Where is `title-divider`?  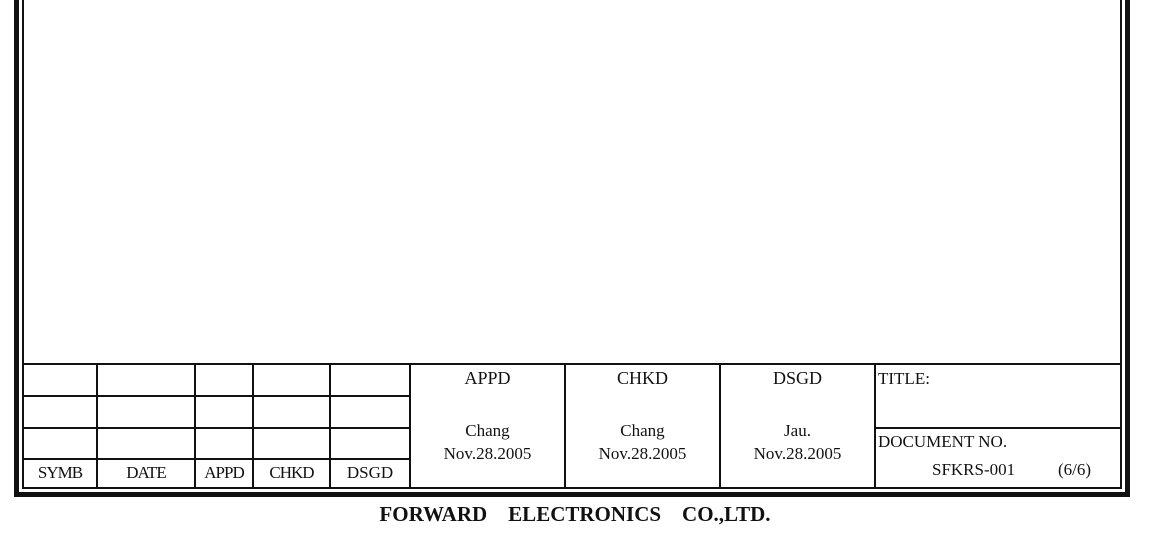 title-divider is located at coordinates (998, 428).